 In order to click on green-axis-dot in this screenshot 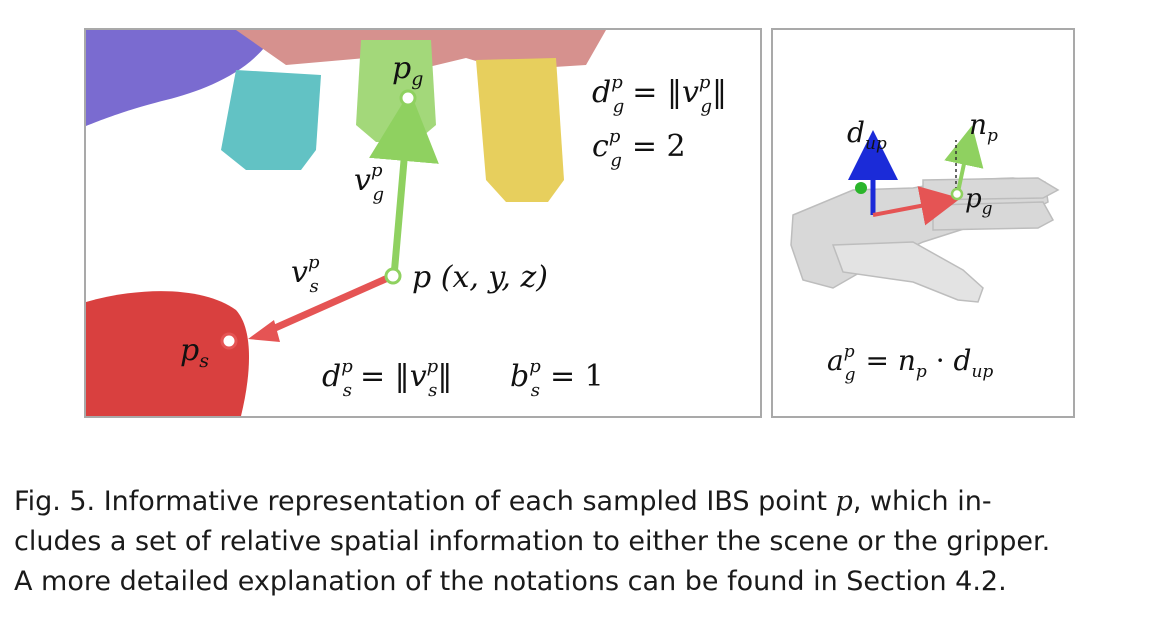, I will do `click(861, 188)`.